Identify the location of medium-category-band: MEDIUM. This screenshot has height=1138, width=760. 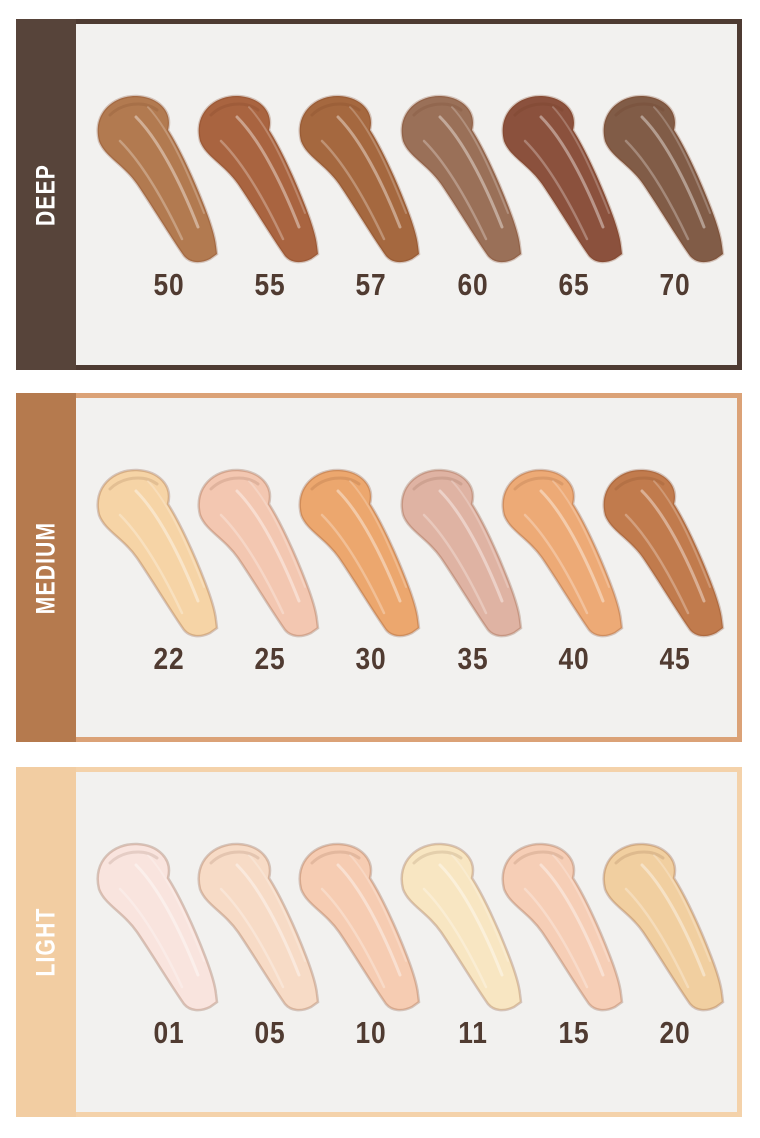
(46, 567).